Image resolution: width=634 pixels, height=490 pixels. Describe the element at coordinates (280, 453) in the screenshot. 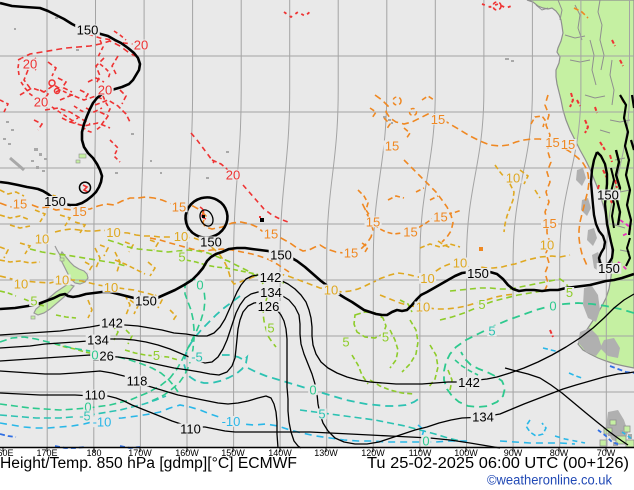

I see `svg-text: 140W` at that location.